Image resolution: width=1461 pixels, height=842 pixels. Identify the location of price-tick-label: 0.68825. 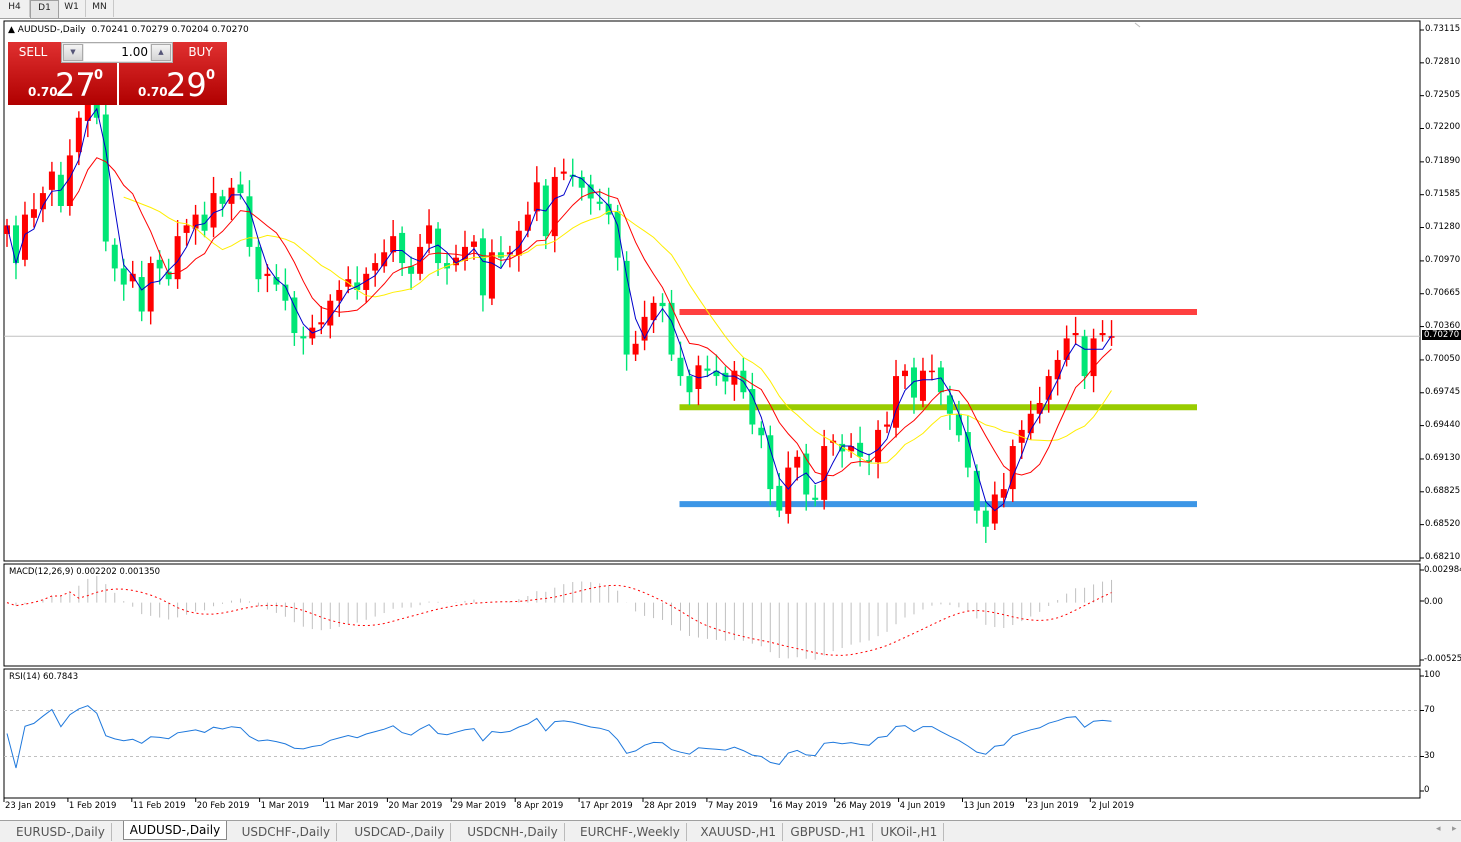
(1443, 490).